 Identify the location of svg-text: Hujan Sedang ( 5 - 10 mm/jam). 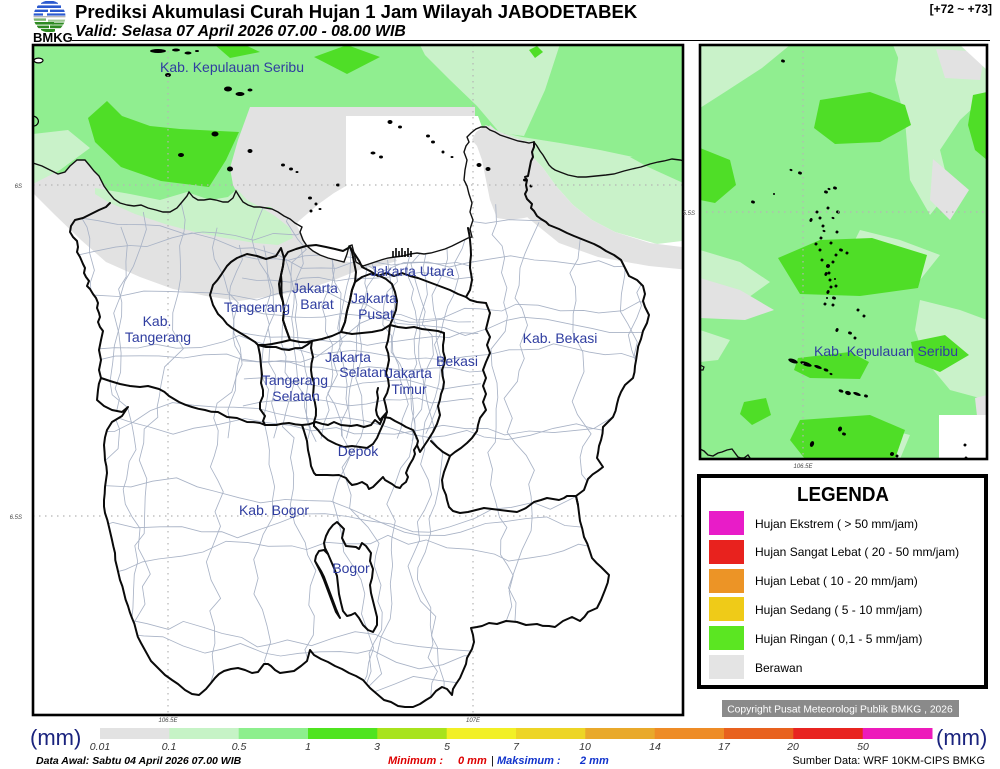
(838, 610).